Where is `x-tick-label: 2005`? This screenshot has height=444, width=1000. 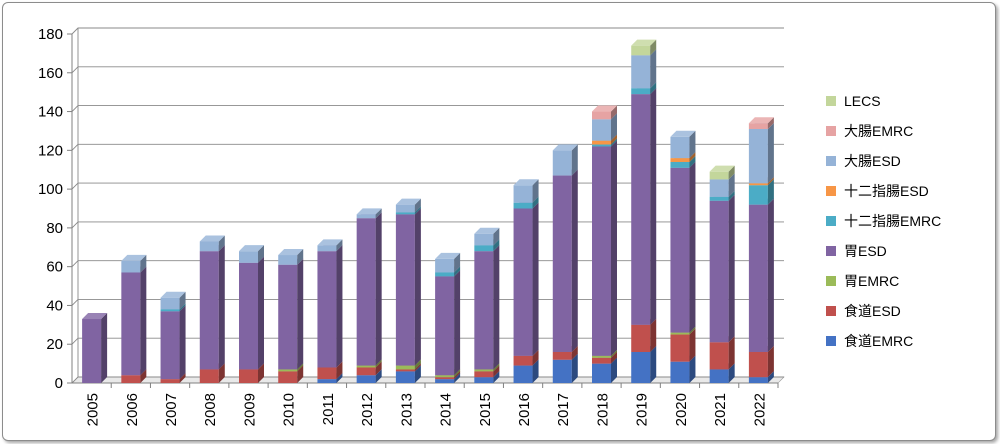 x-tick-label: 2005 is located at coordinates (93, 409).